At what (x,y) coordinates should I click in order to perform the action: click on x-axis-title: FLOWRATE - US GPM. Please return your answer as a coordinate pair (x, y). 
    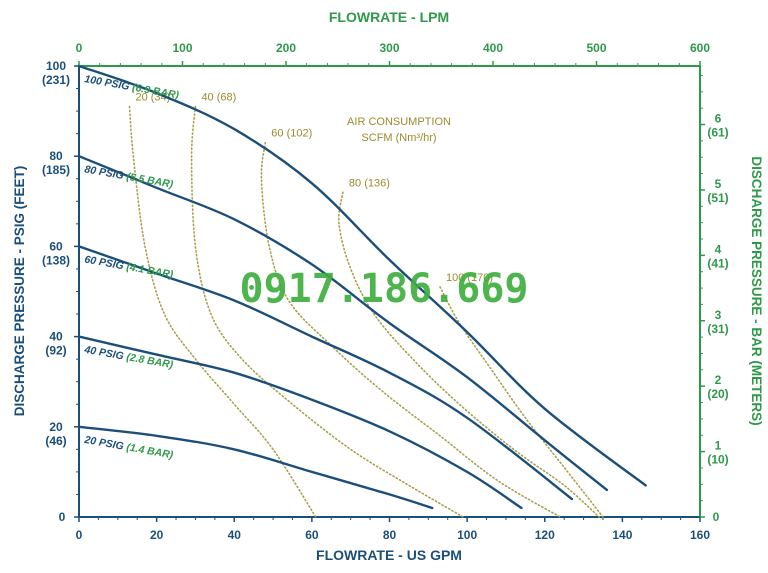
    Looking at the image, I should click on (389, 555).